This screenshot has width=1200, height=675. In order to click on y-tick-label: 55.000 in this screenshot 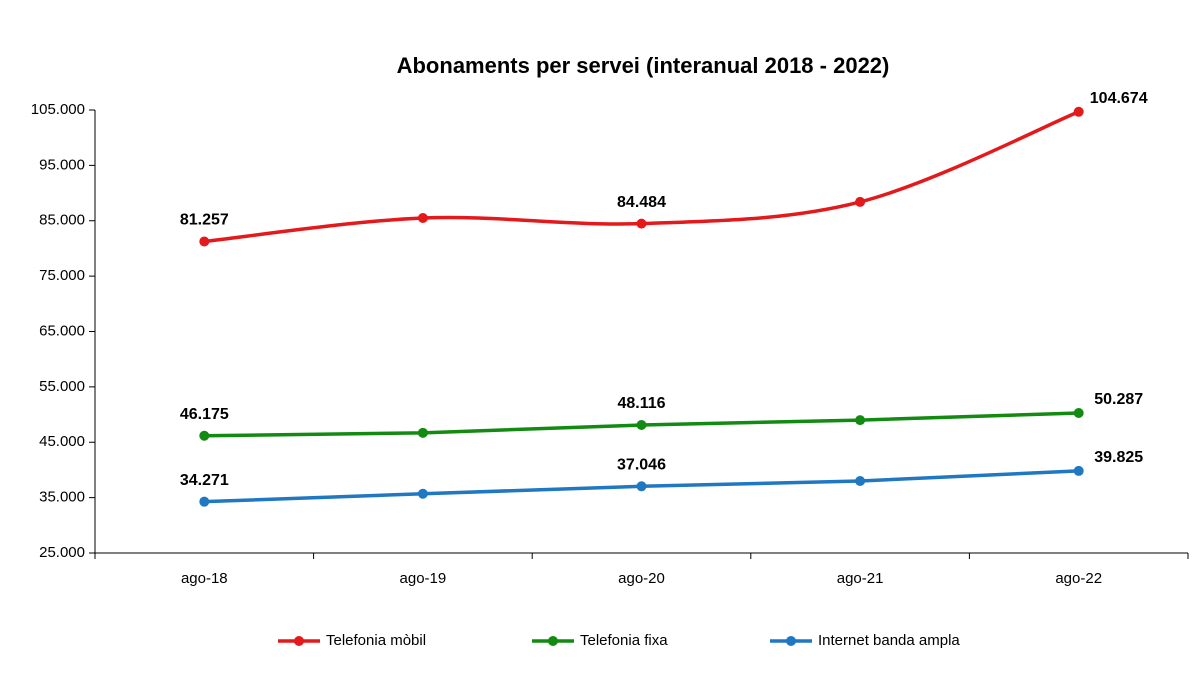, I will do `click(62, 386)`.